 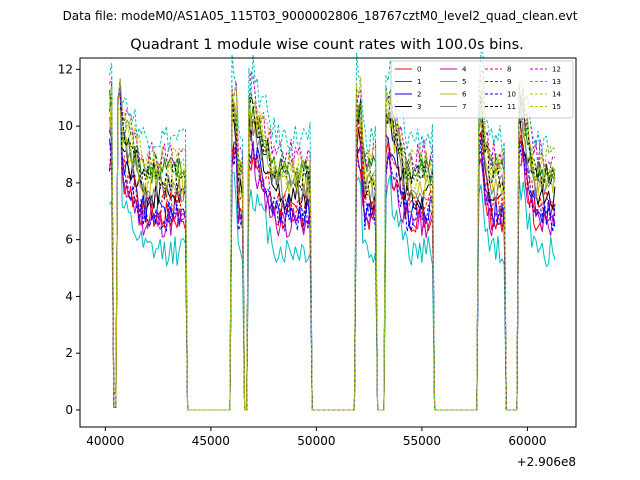 What do you see at coordinates (464, 107) in the screenshot?
I see `legend-label-7: 7` at bounding box center [464, 107].